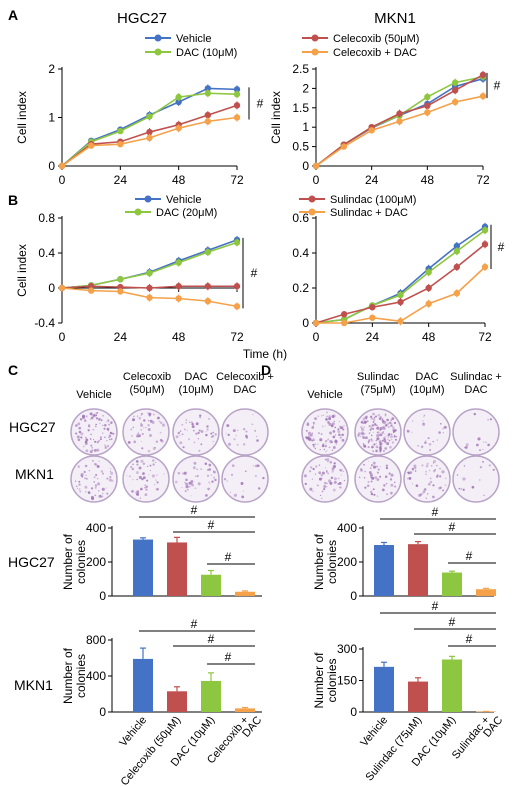 This screenshot has width=513, height=787. What do you see at coordinates (378, 479) in the screenshot?
I see `colony-plate` at bounding box center [378, 479].